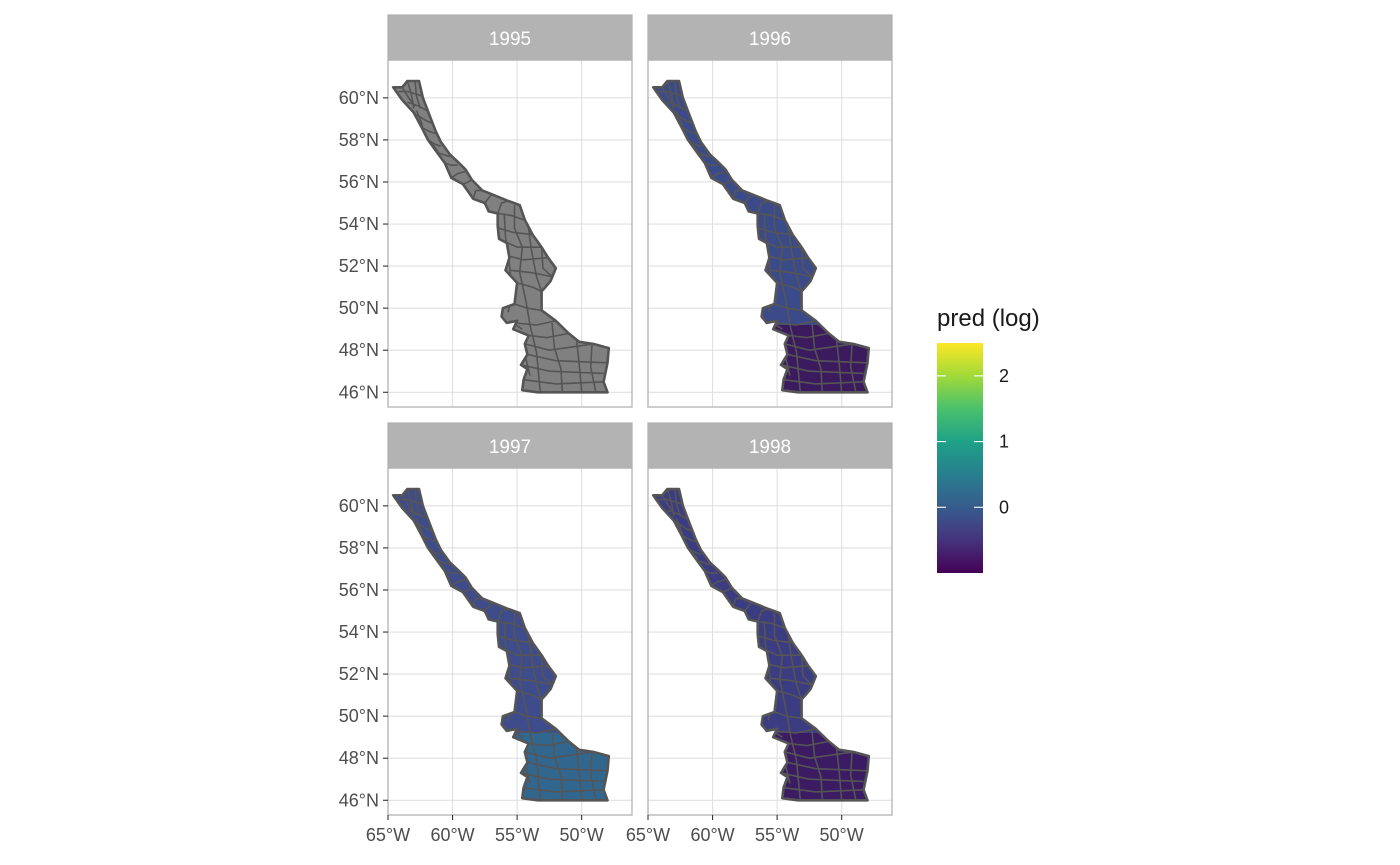  I want to click on legend-title: pred (log), so click(988, 318).